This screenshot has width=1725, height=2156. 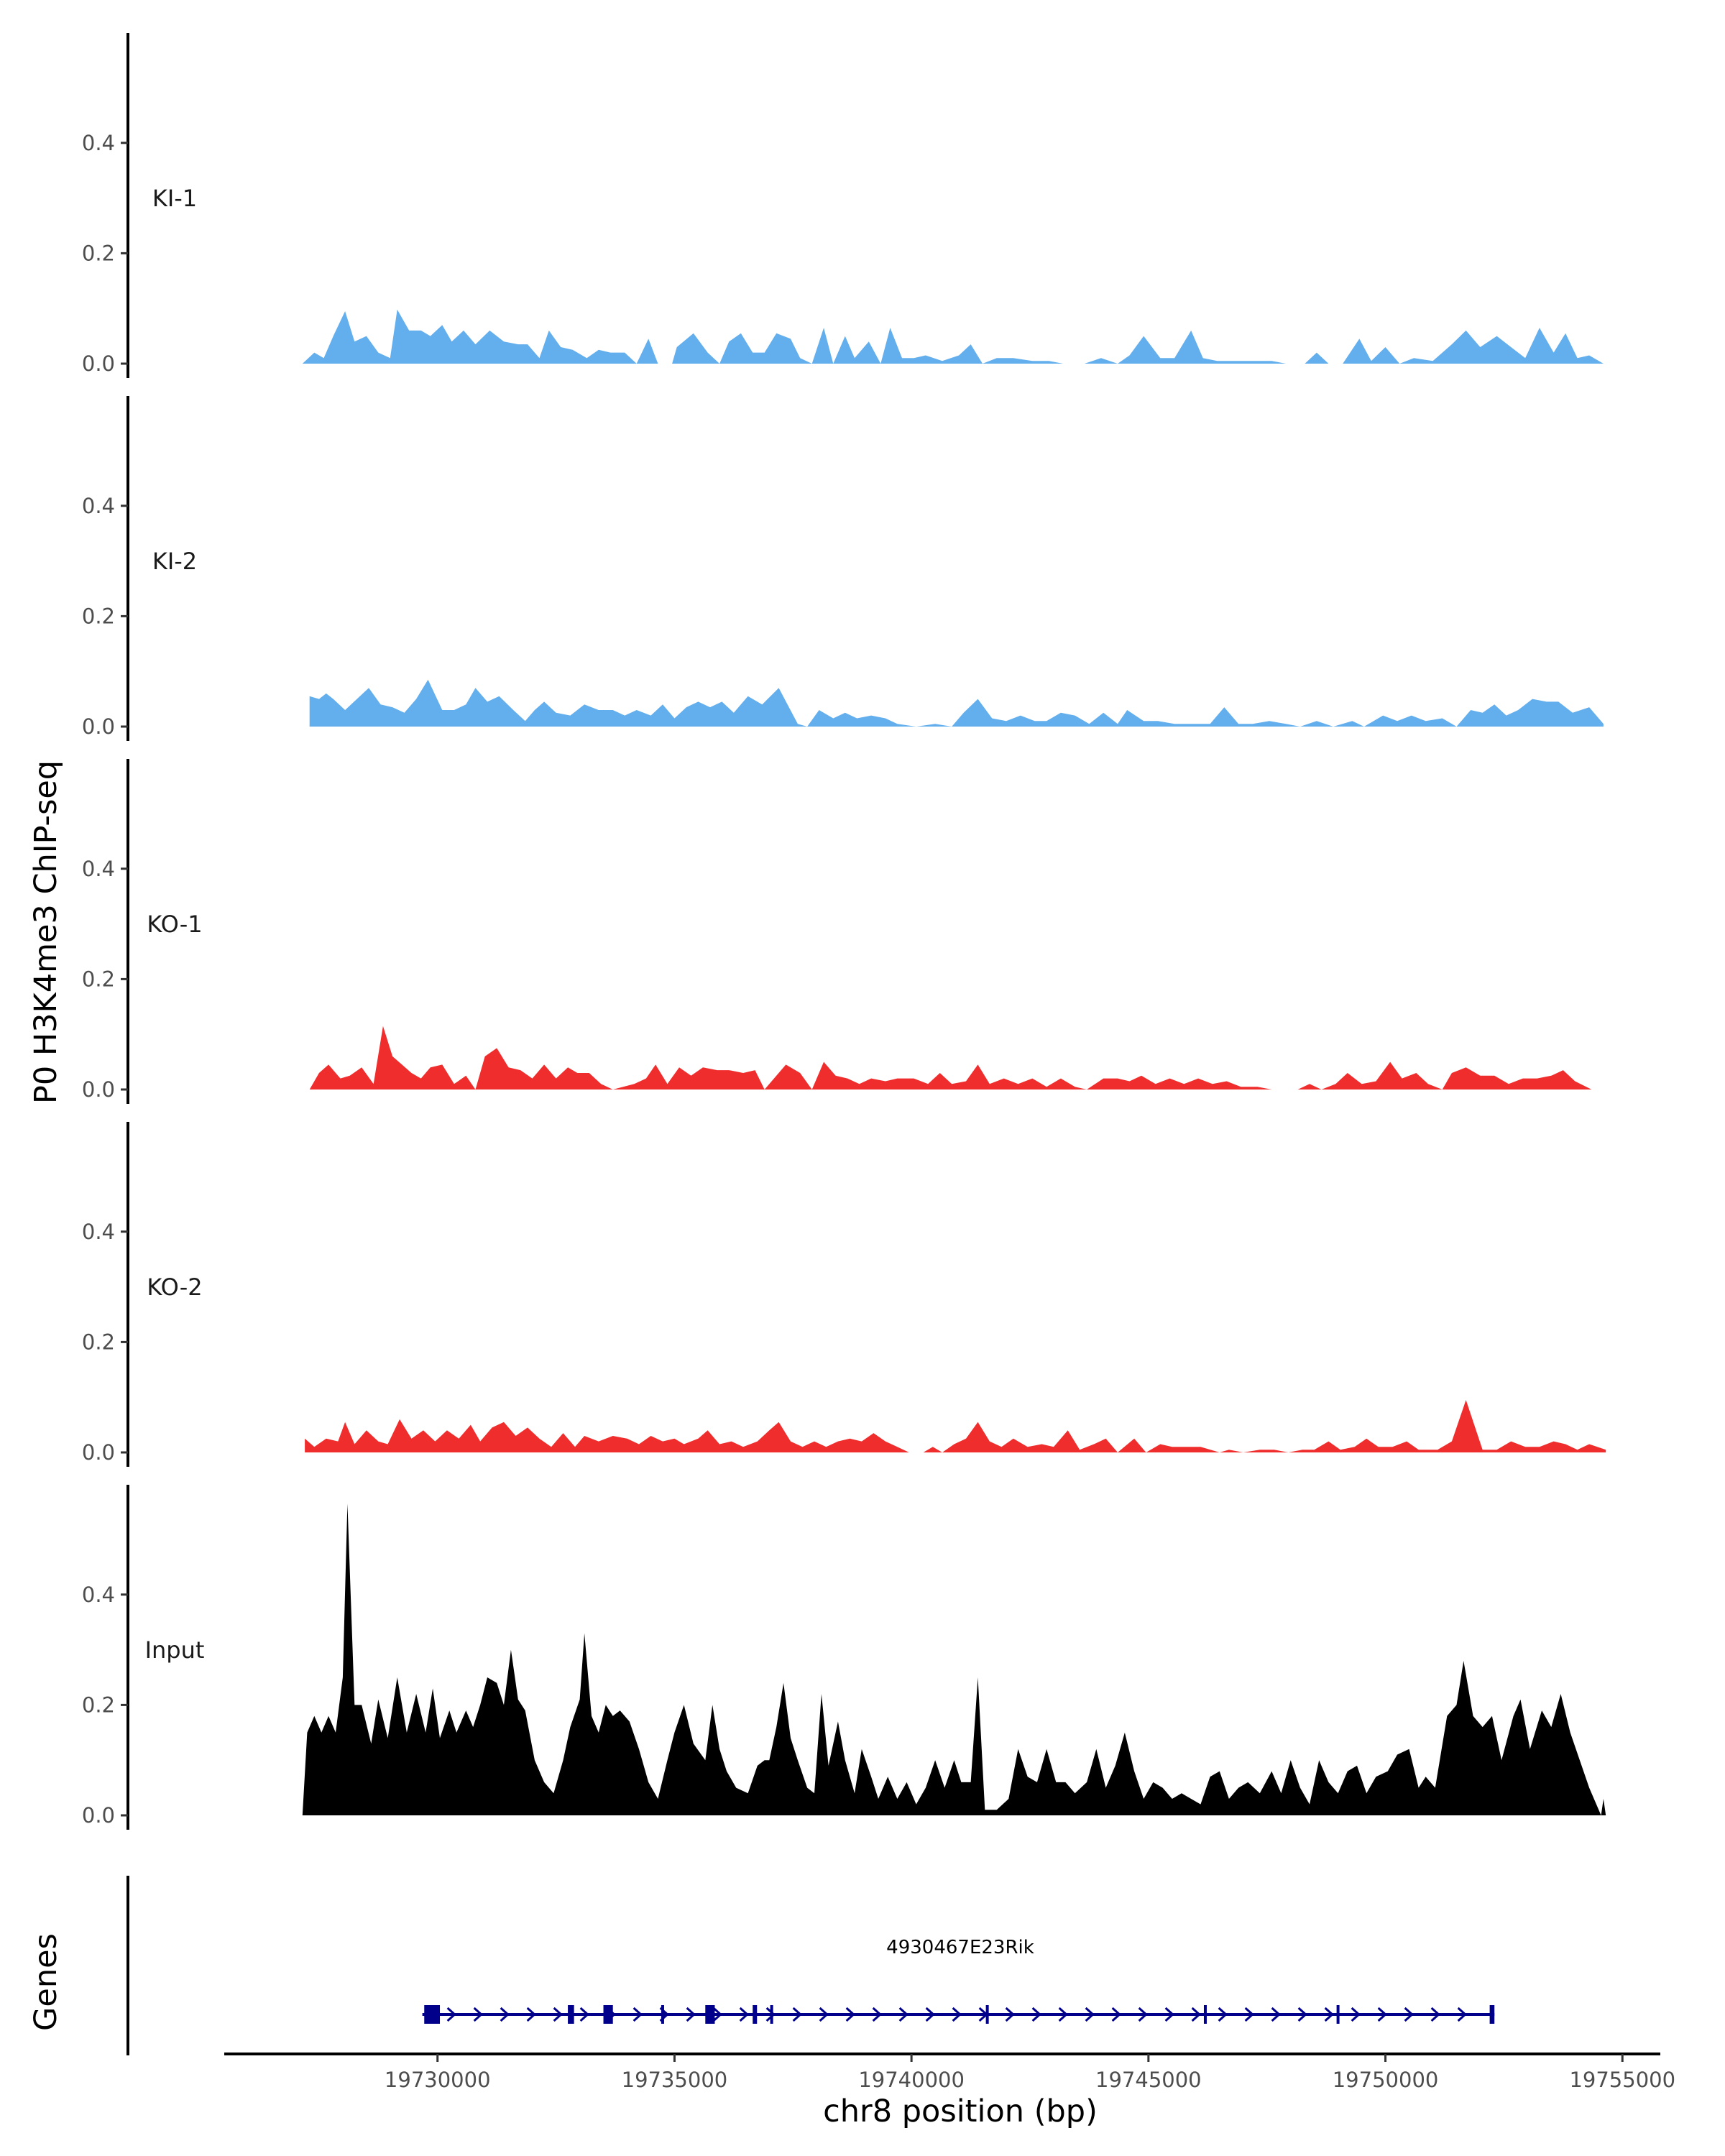 I want to click on track-ko-2: 0.0 0.2 0.4 KO-2, so click(x=844, y=1294).